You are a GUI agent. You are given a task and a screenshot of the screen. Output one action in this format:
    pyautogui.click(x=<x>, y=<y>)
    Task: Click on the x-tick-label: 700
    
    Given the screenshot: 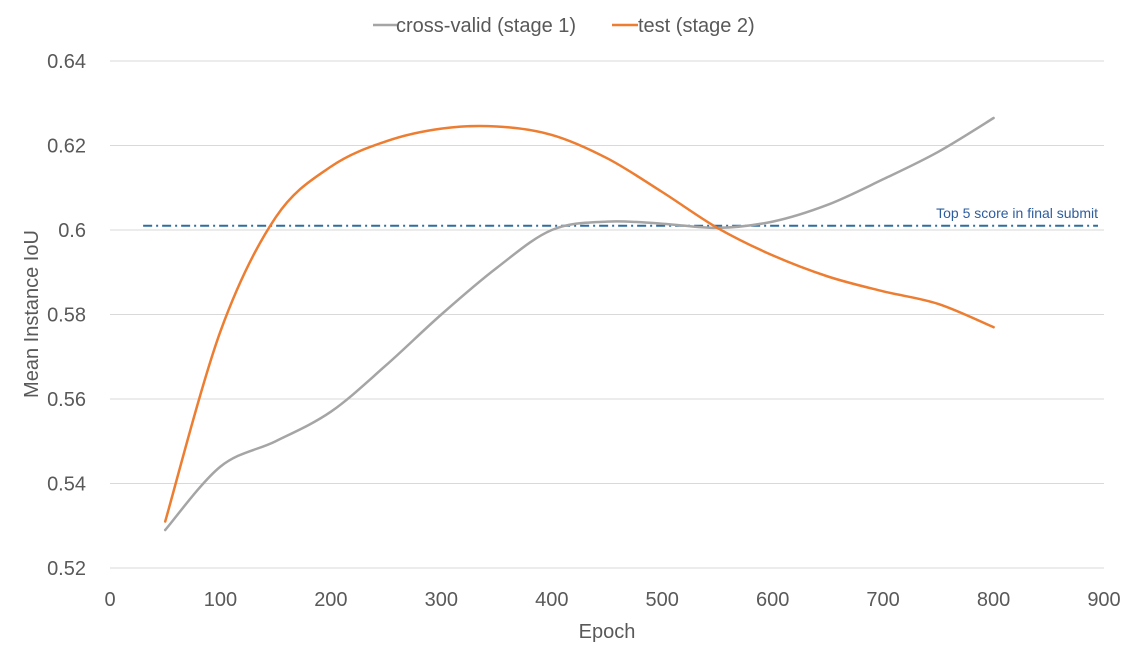 What is the action you would take?
    pyautogui.click(x=882, y=600)
    